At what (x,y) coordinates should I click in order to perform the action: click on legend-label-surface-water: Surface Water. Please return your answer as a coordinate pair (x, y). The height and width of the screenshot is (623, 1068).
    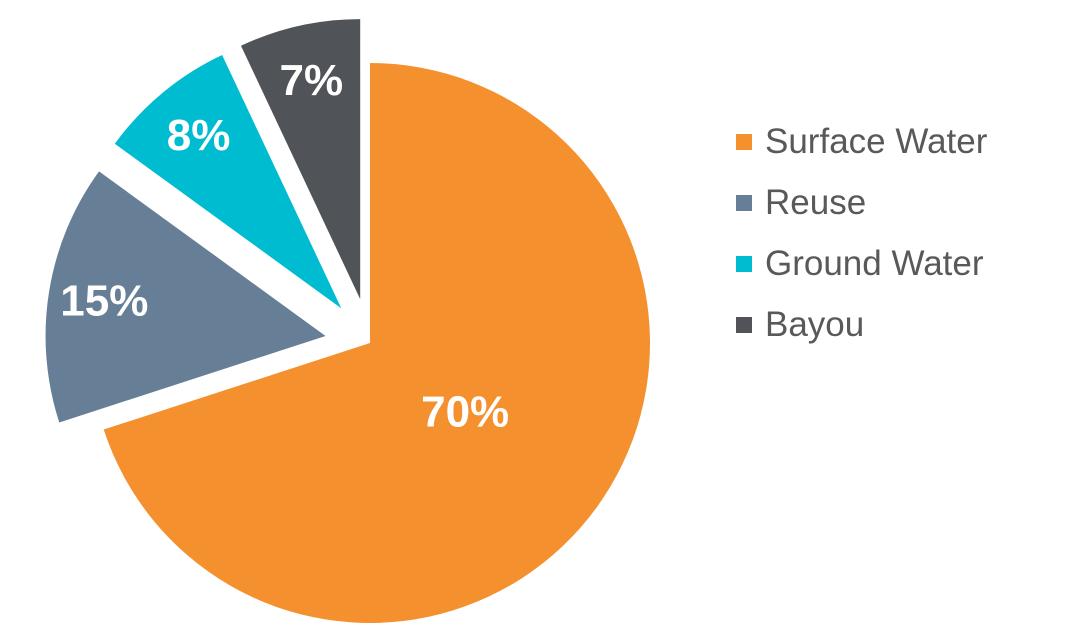
    Looking at the image, I should click on (876, 141).